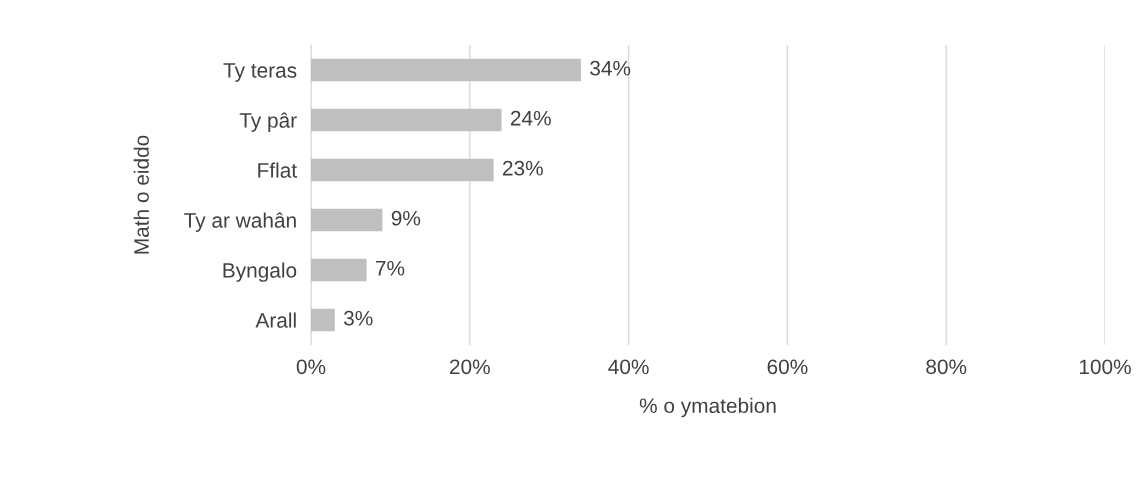 This screenshot has height=497, width=1145. I want to click on y-tick-label: Byngalo, so click(260, 272).